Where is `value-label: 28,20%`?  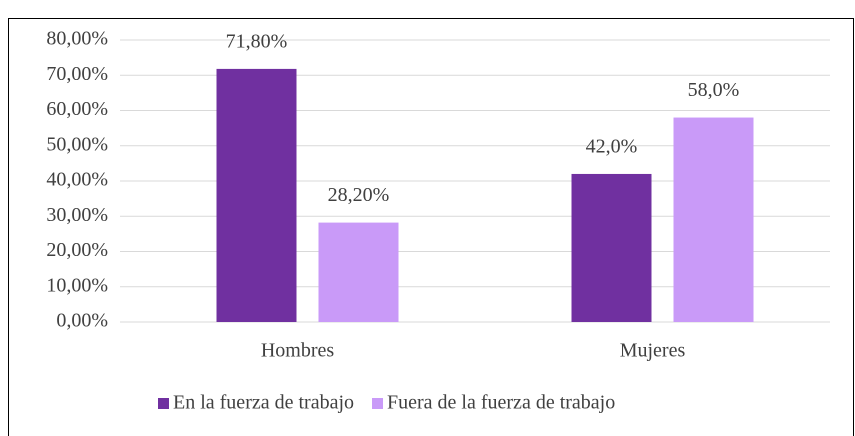
value-label: 28,20% is located at coordinates (359, 195).